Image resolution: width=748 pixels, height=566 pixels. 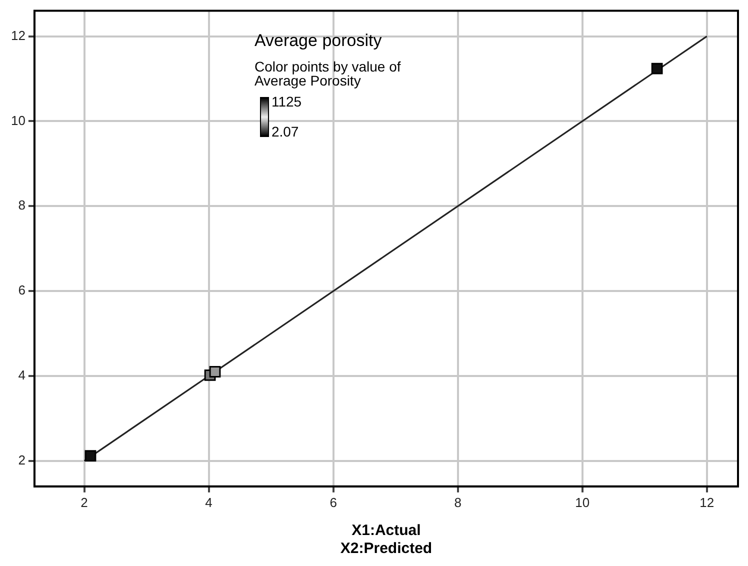 I want to click on y-tick-label: 4, so click(x=22, y=375).